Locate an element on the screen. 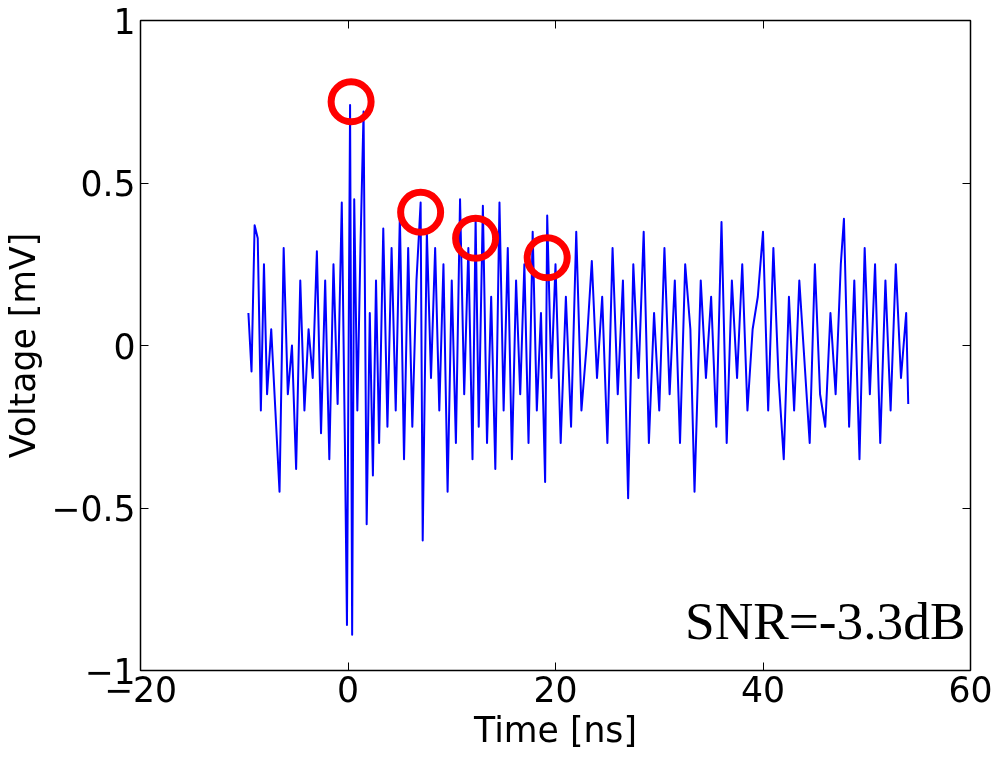 This screenshot has width=1004, height=766. x-tick-label: 40 is located at coordinates (763, 689).